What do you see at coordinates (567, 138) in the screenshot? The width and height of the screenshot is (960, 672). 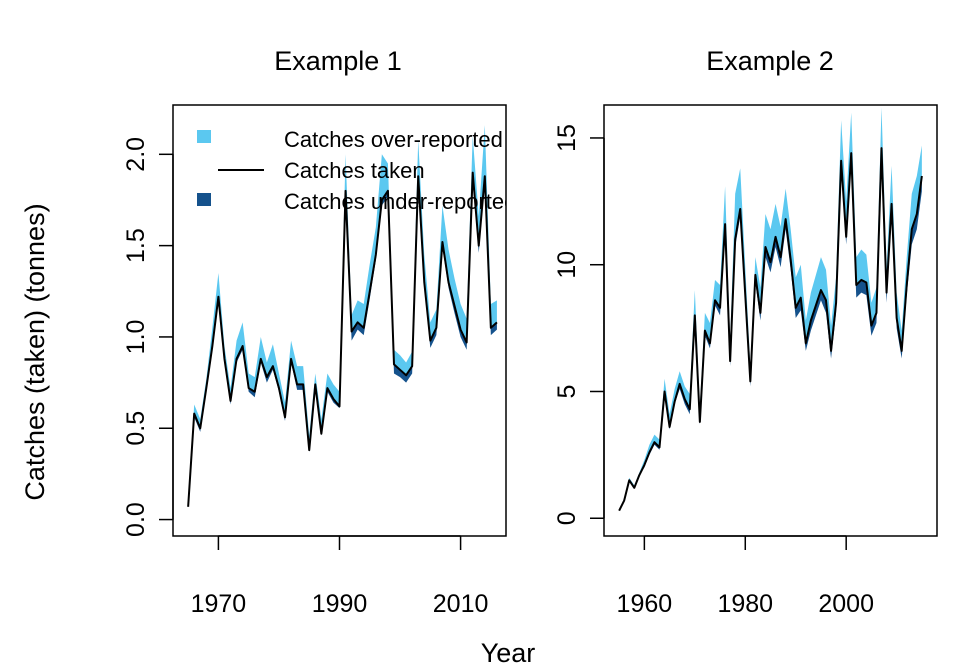 I see `y-tick-label: 15` at bounding box center [567, 138].